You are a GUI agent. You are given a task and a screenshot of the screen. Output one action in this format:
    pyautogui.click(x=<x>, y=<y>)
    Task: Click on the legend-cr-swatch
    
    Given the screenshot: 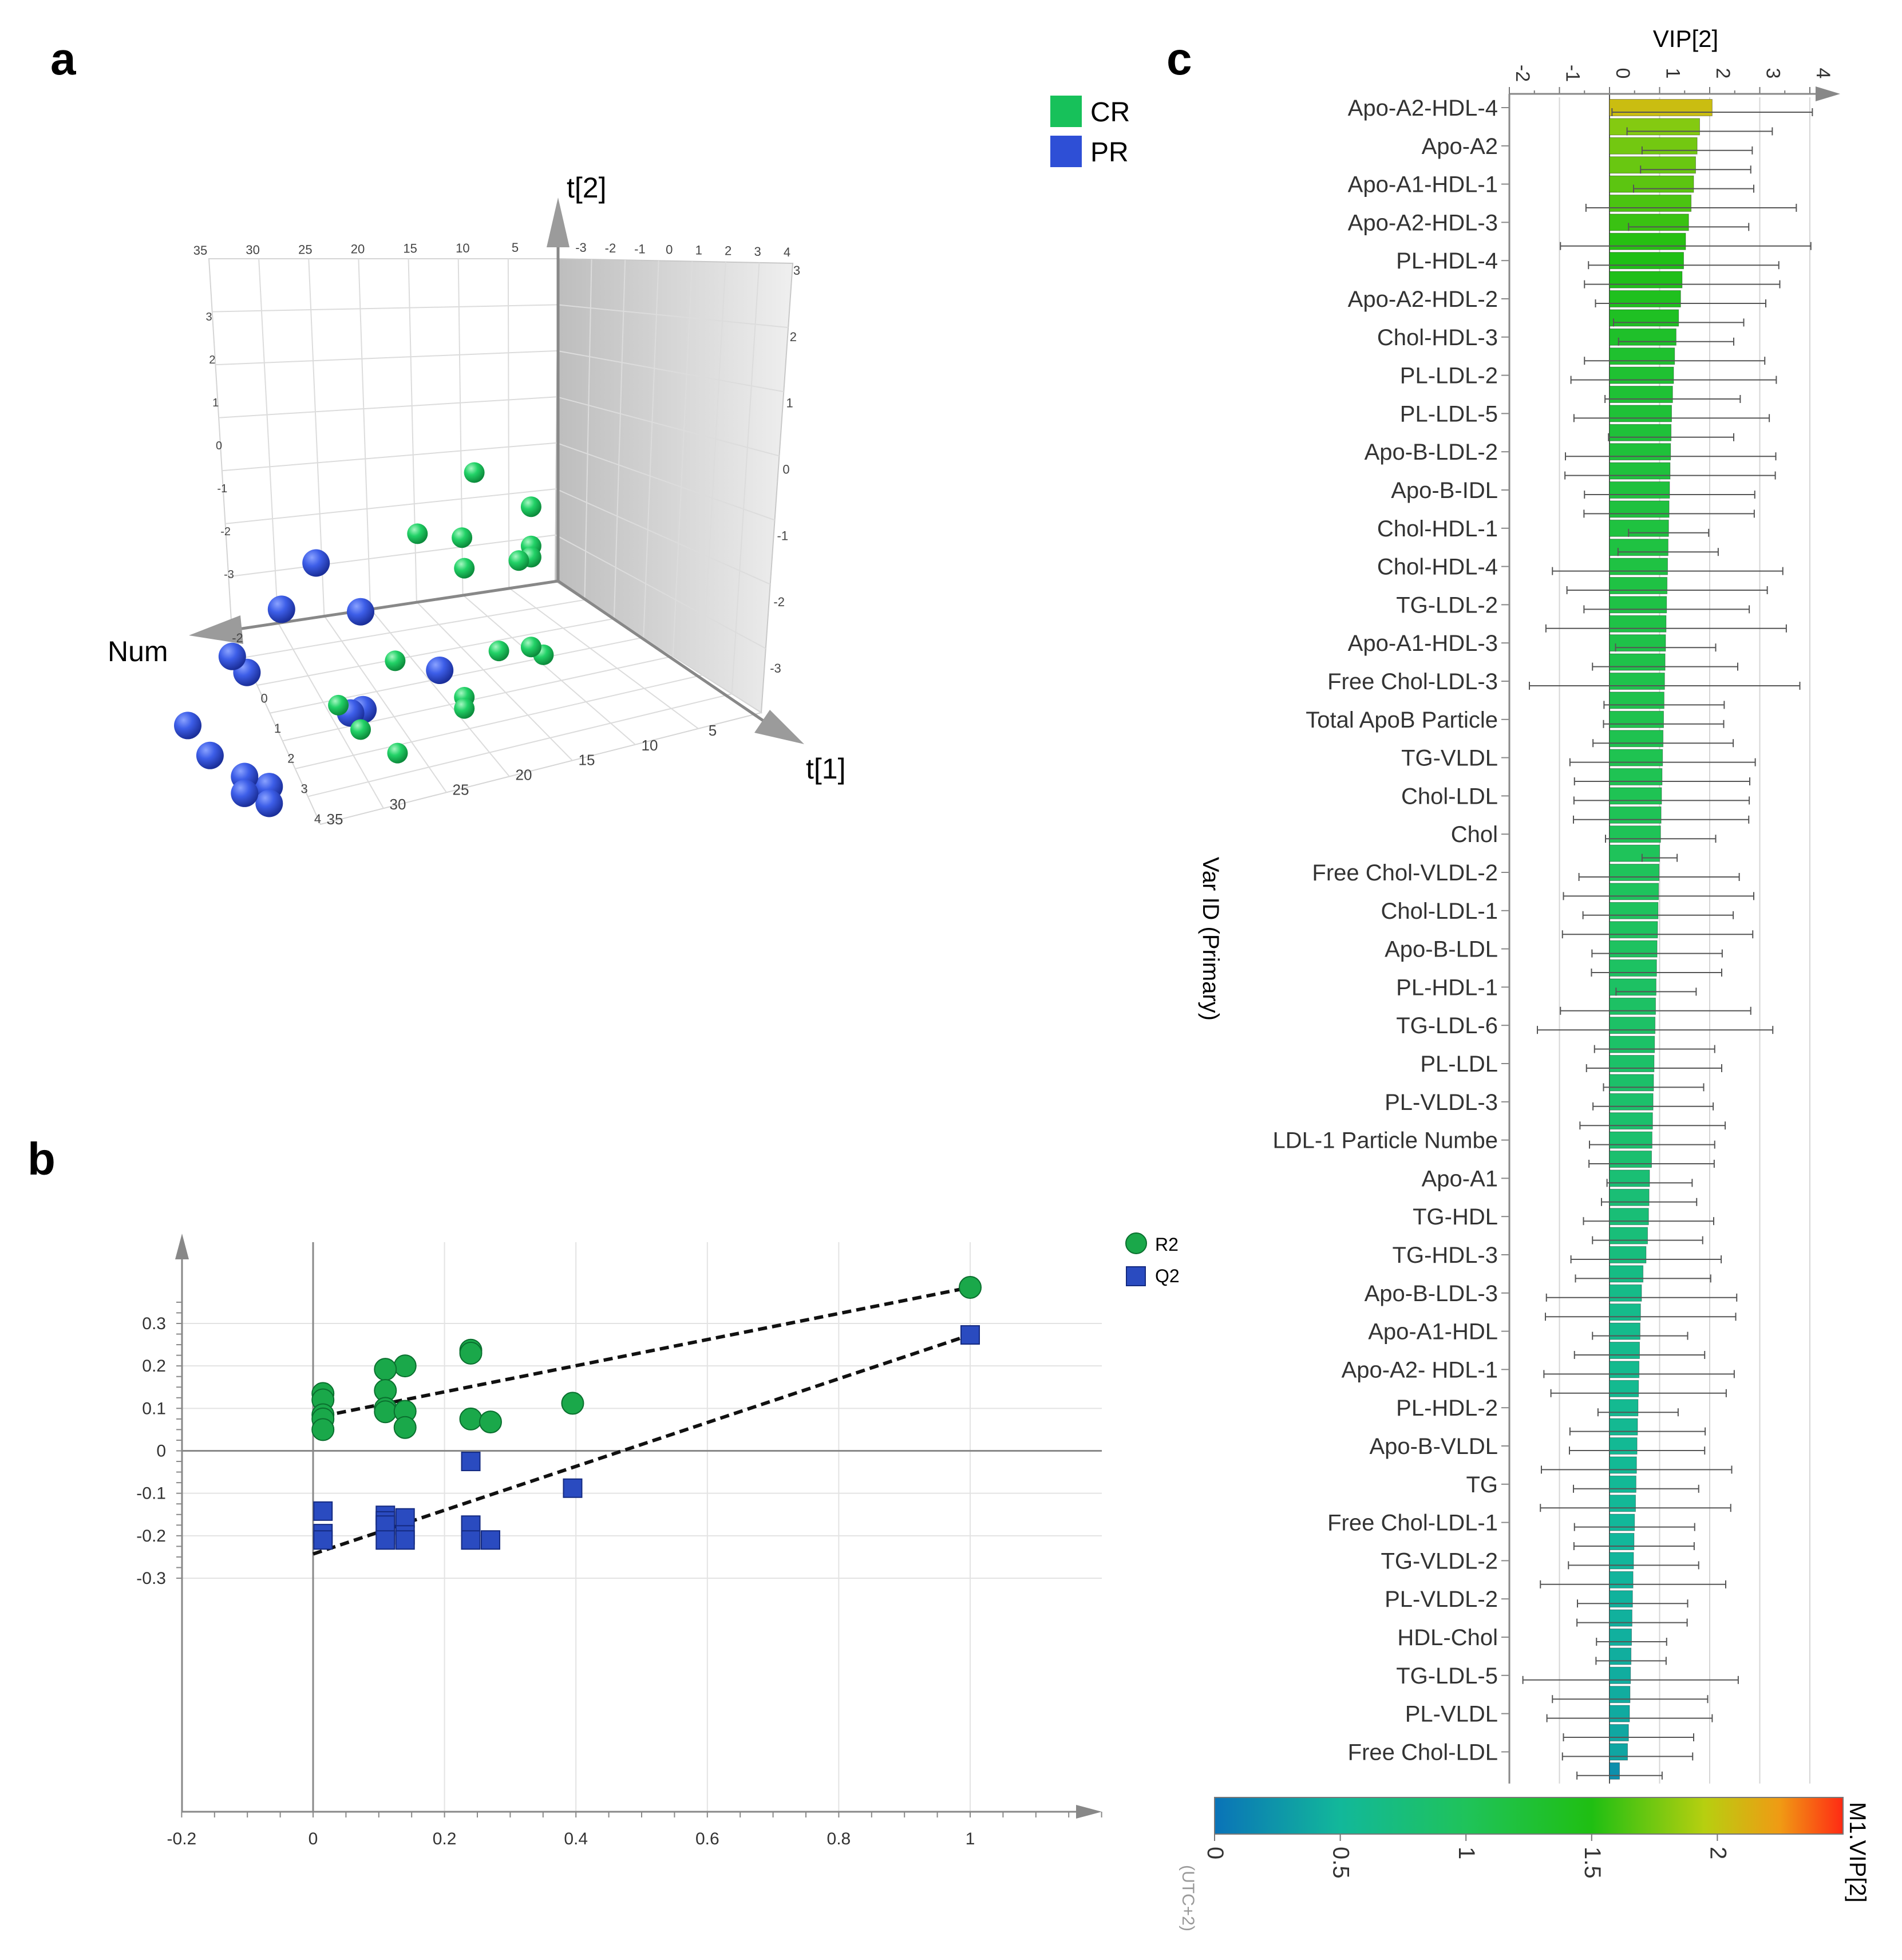 What is the action you would take?
    pyautogui.click(x=1066, y=111)
    